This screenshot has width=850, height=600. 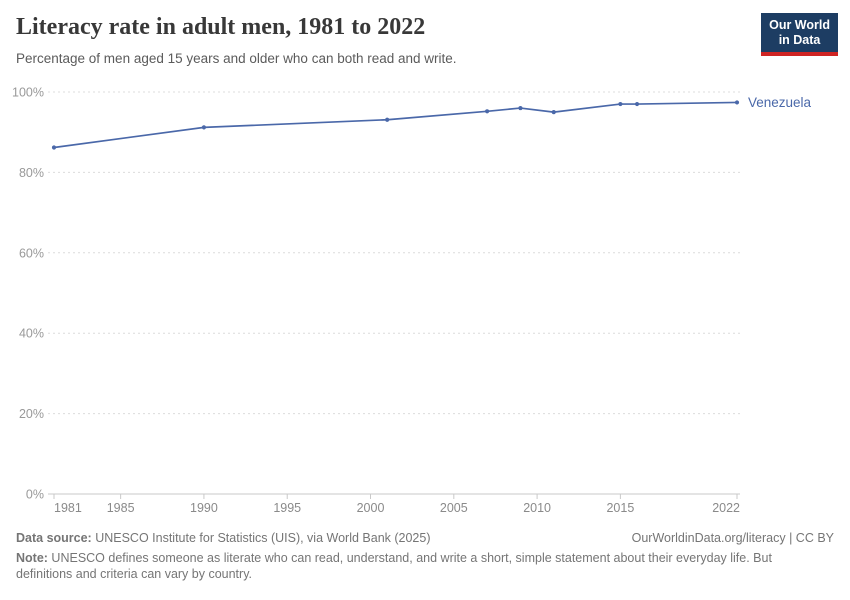 I want to click on x-tick-label: 2015, so click(x=620, y=508).